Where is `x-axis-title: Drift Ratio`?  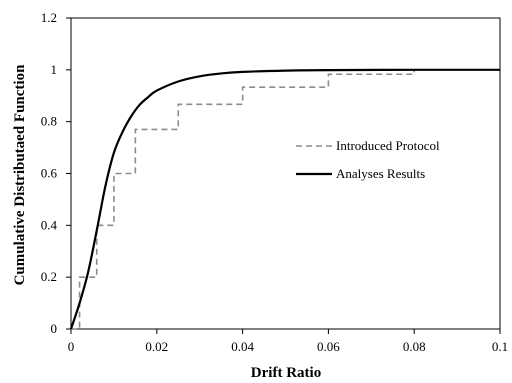 x-axis-title: Drift Ratio is located at coordinates (286, 373).